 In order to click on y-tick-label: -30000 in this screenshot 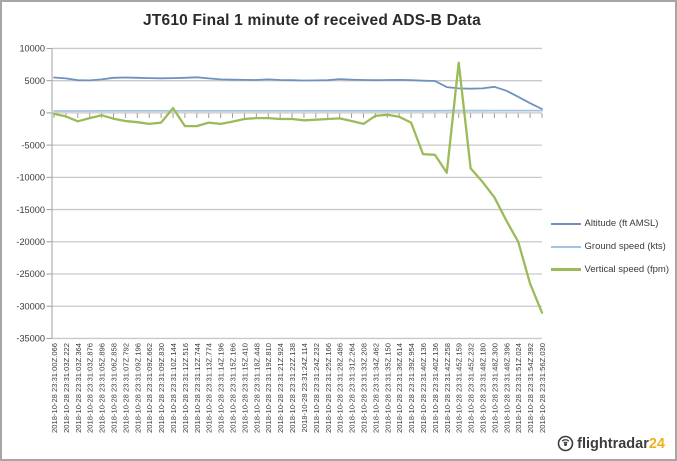, I will do `click(30, 306)`.